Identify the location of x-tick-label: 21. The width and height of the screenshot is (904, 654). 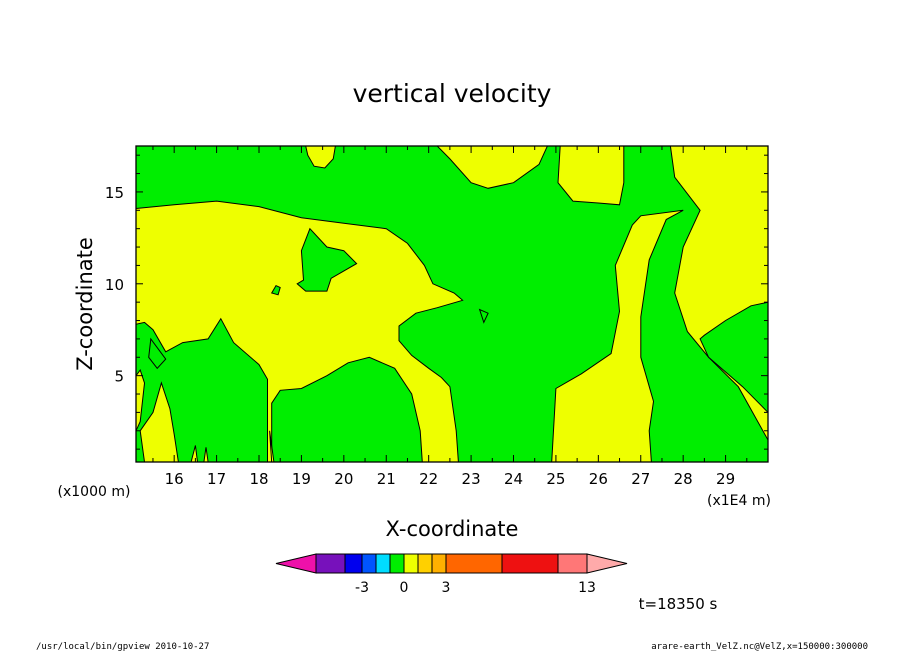
(386, 479).